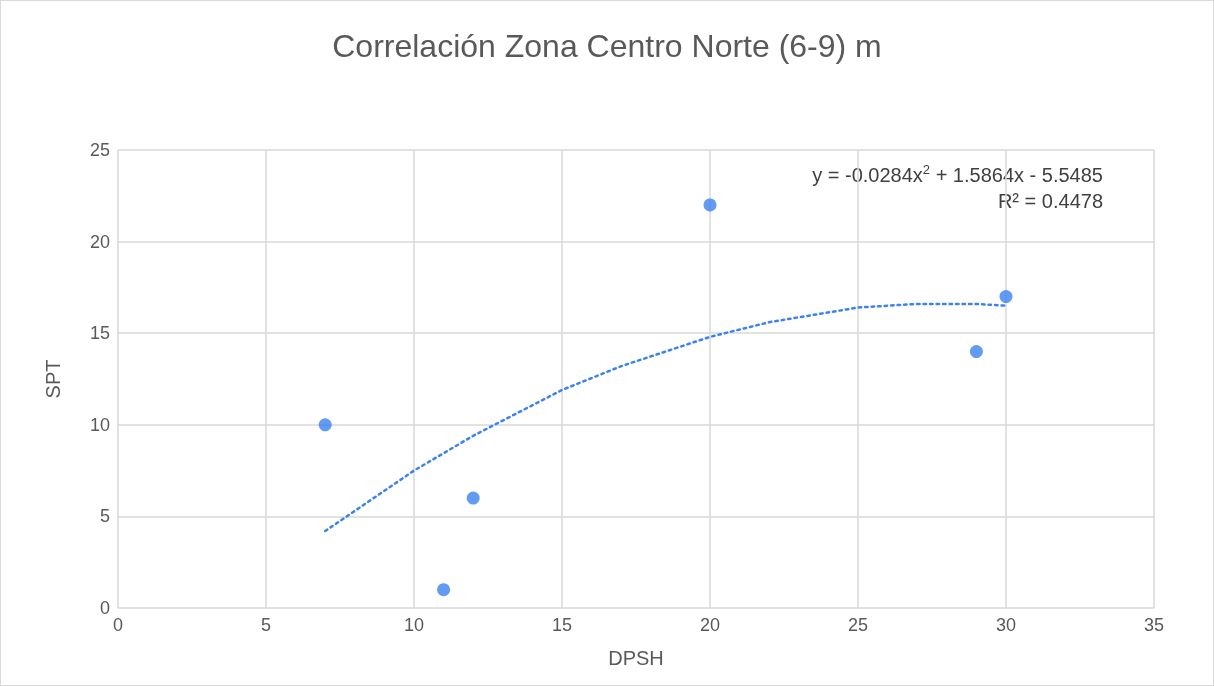  I want to click on x-tick-label: 5, so click(266, 625).